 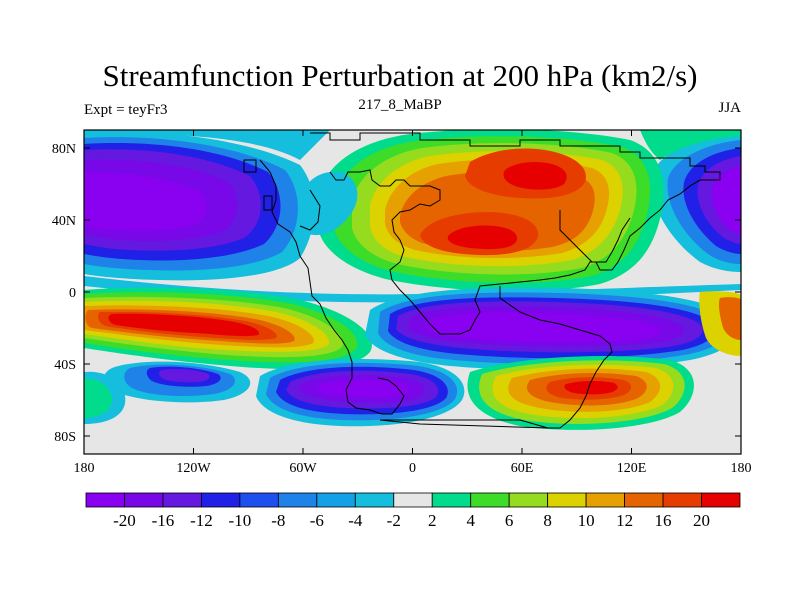 What do you see at coordinates (624, 520) in the screenshot?
I see `colorbar-label: 12` at bounding box center [624, 520].